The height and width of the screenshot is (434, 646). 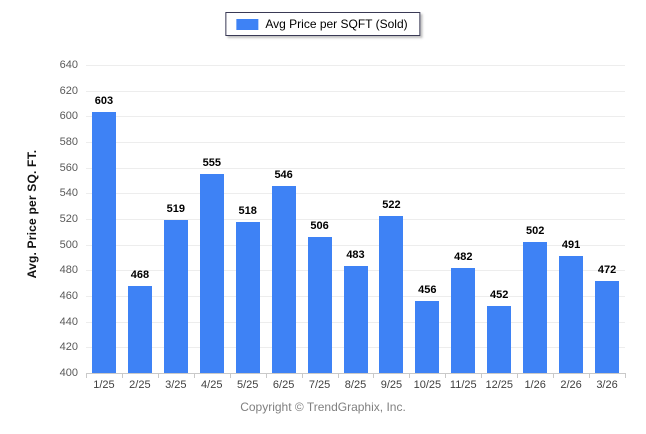 I want to click on x-axis-tick-label: 10/25, so click(x=427, y=385).